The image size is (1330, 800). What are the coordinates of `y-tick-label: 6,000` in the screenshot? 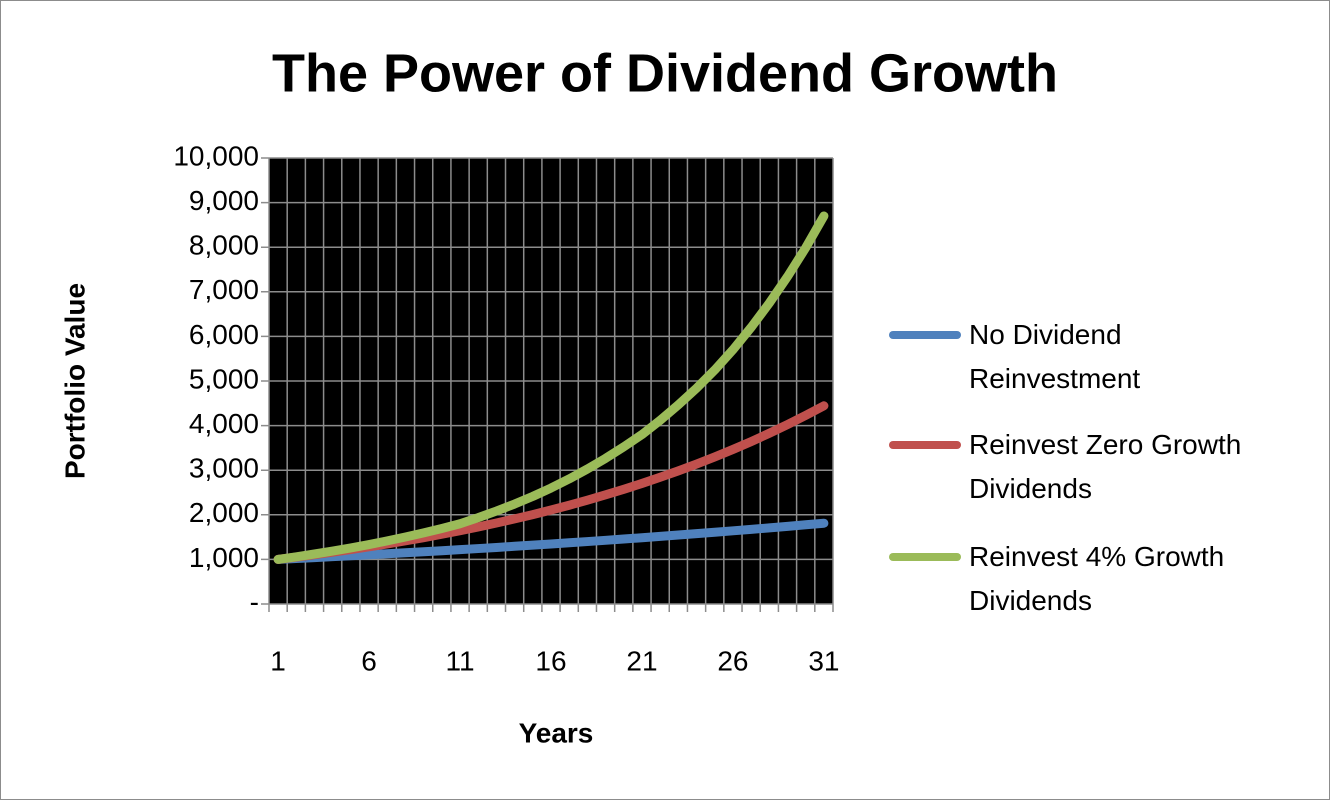 It's located at (224, 334).